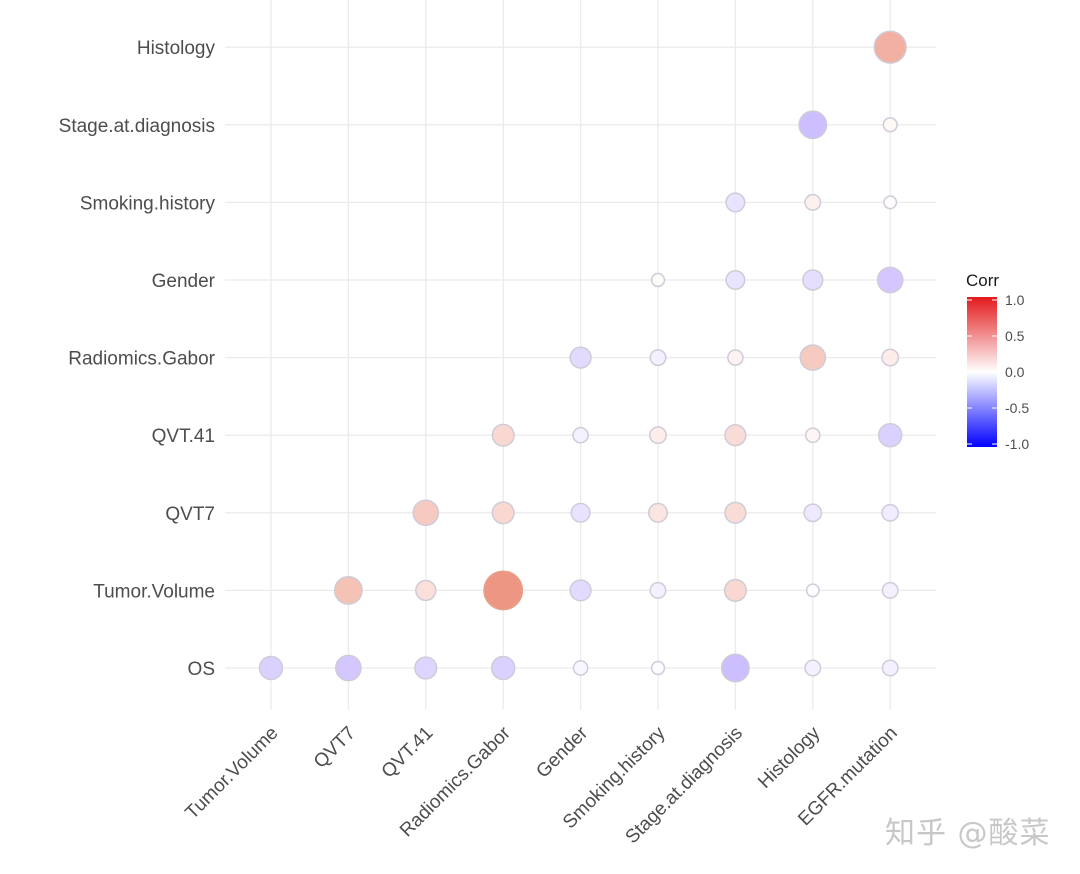  I want to click on legend-title: Corr, so click(982, 280).